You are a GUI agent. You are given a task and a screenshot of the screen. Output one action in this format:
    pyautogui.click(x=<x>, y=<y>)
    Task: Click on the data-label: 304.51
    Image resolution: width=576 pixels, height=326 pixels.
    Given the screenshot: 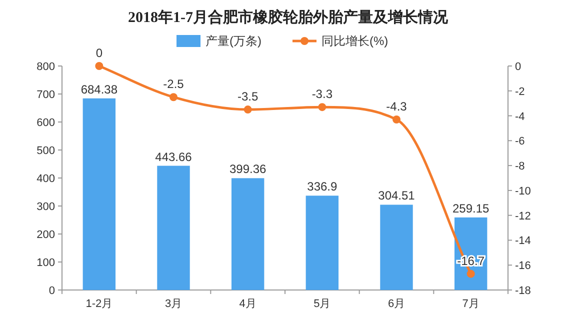 What is the action you would take?
    pyautogui.click(x=397, y=195)
    